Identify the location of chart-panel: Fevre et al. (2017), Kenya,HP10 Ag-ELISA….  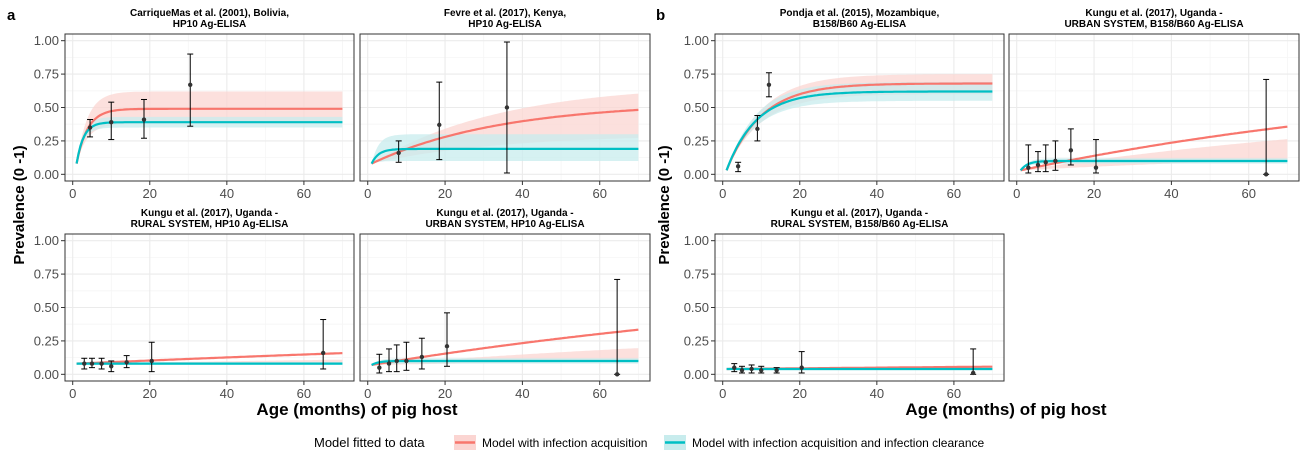
(505, 104).